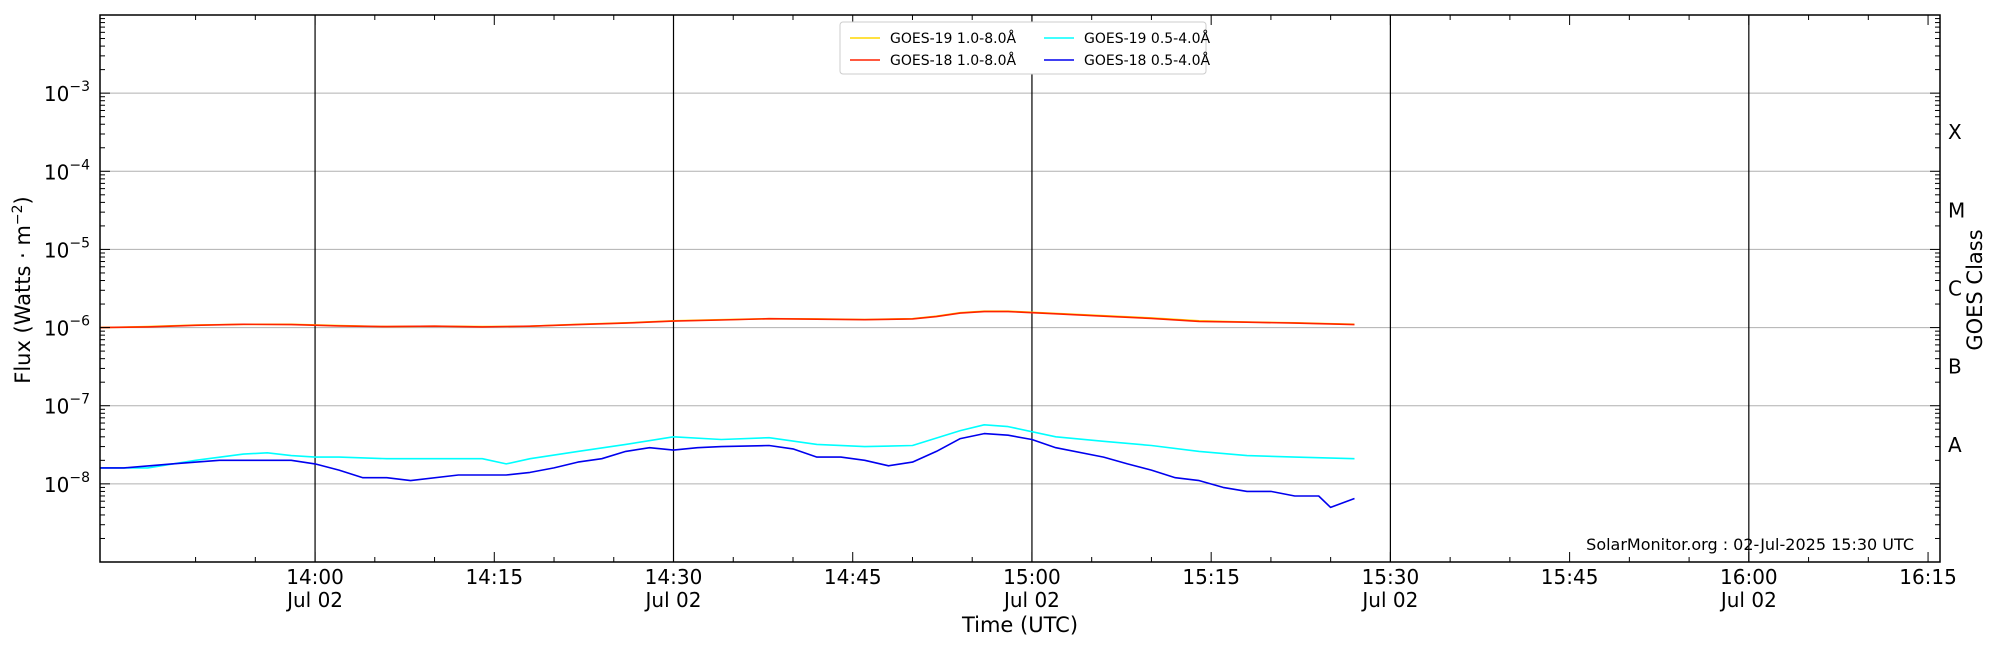 This screenshot has width=2000, height=650. Describe the element at coordinates (1391, 577) in the screenshot. I see `x-tick-label: 15:30` at that location.